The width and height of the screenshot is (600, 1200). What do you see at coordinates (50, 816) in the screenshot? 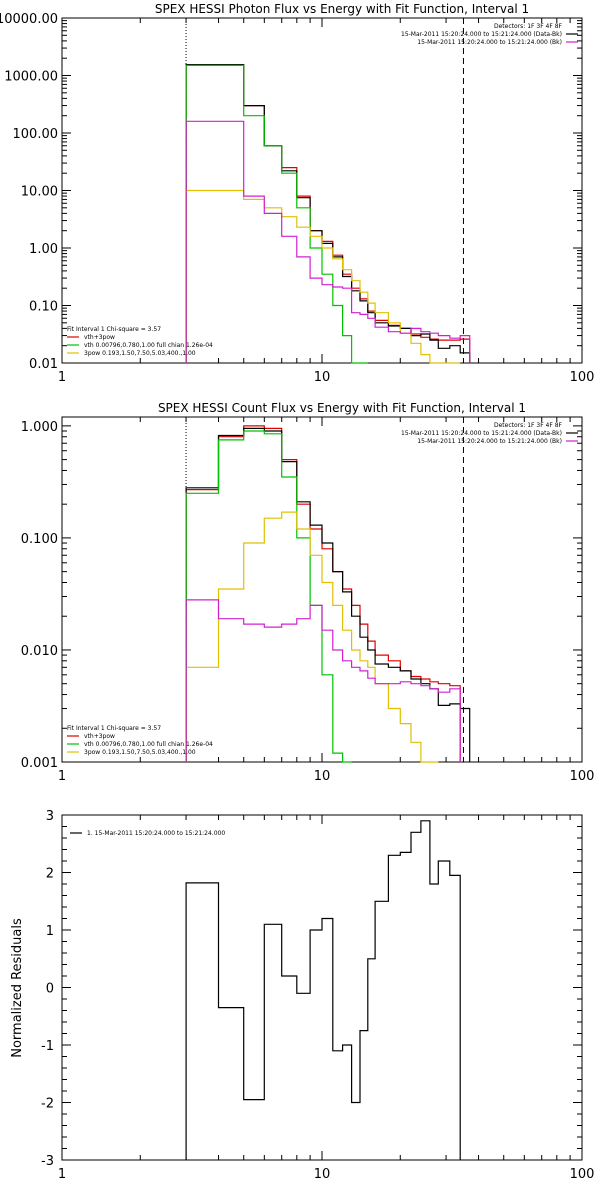
I see `residuals-y-tick-label: 3` at bounding box center [50, 816].